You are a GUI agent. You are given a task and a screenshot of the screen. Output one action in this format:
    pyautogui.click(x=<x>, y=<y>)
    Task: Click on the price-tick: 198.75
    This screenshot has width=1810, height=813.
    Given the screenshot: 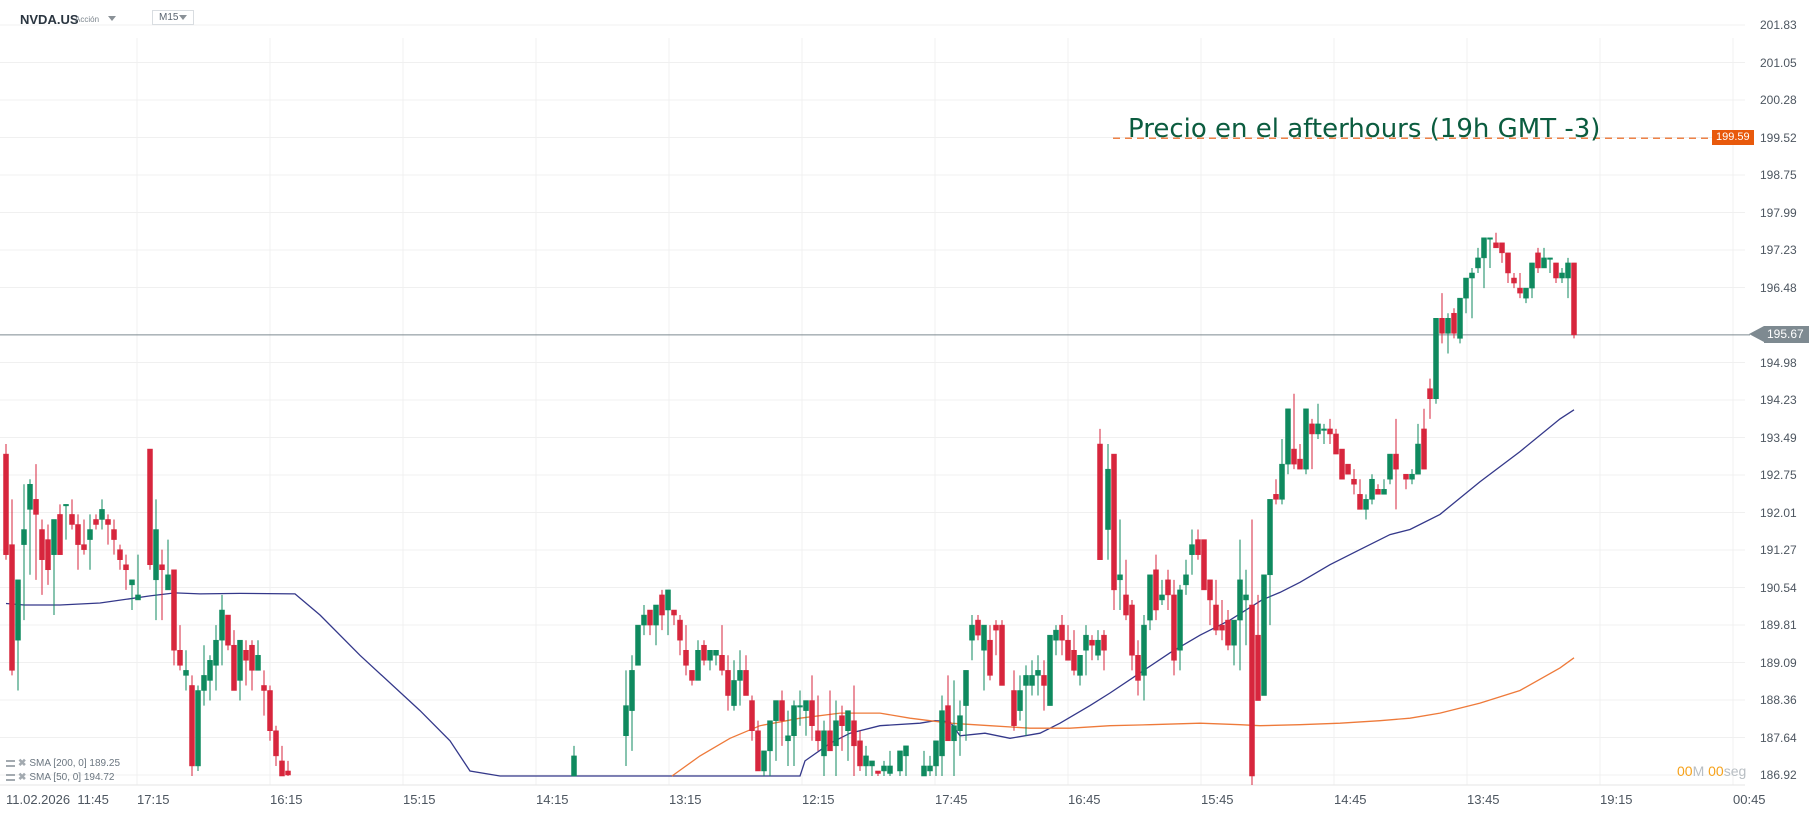 What is the action you would take?
    pyautogui.click(x=1778, y=175)
    